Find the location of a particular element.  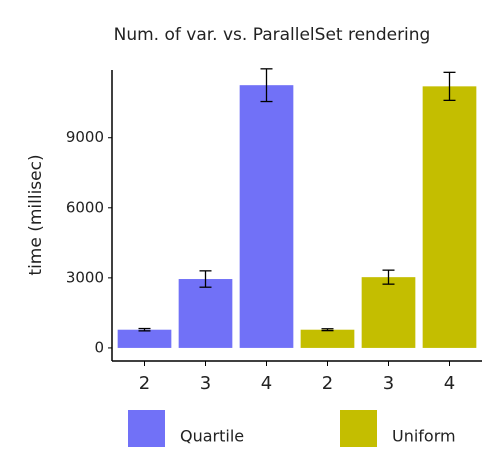

y-tick-label: 3000 is located at coordinates (85, 277).